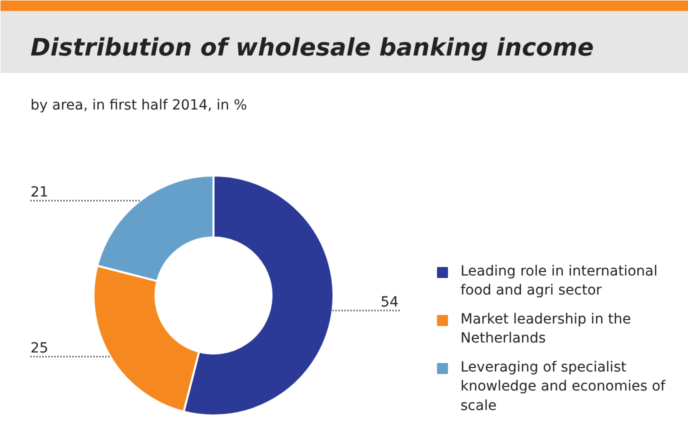  I want to click on legend-label: Market leadership in the Netherlands, so click(545, 329).